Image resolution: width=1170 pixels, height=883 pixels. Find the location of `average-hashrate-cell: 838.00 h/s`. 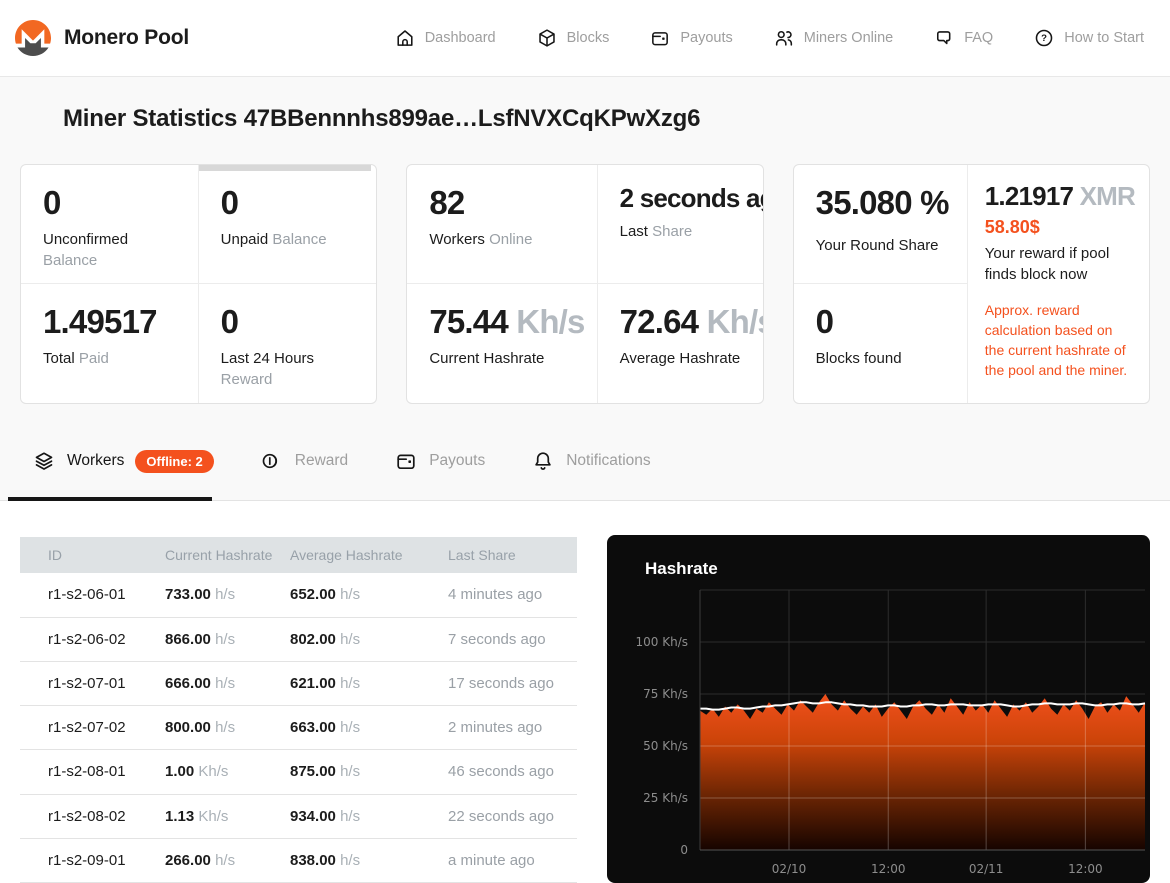

average-hashrate-cell: 838.00 h/s is located at coordinates (369, 860).